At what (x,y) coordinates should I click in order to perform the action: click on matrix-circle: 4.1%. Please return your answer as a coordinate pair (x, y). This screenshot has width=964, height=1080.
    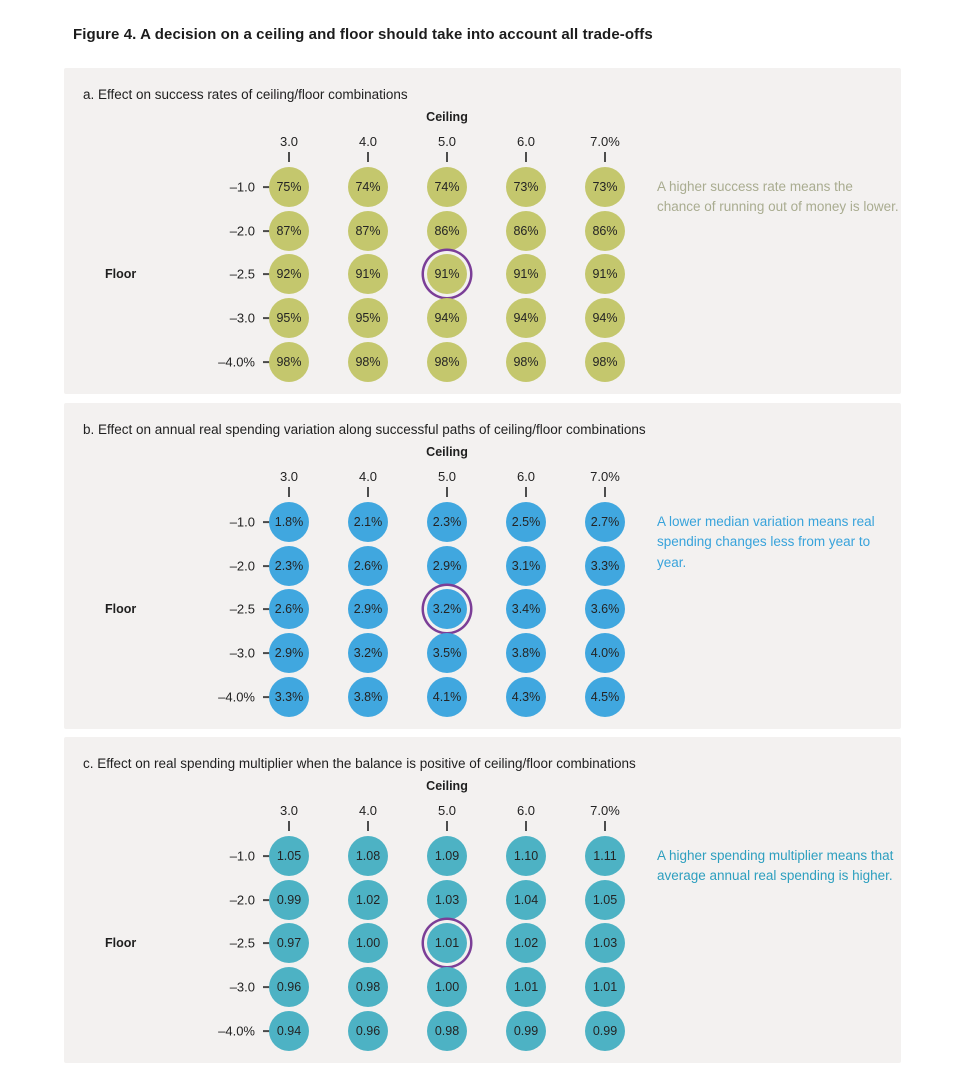
    Looking at the image, I should click on (447, 697).